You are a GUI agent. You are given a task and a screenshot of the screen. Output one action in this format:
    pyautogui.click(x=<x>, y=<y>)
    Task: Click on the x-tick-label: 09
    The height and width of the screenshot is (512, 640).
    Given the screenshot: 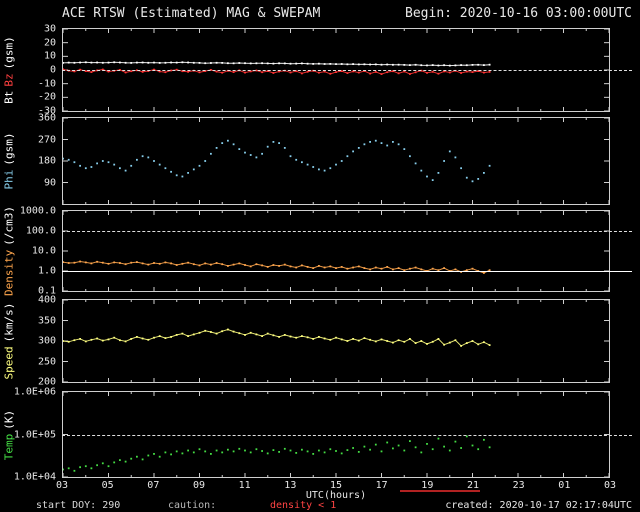 What is the action you would take?
    pyautogui.click(x=199, y=485)
    